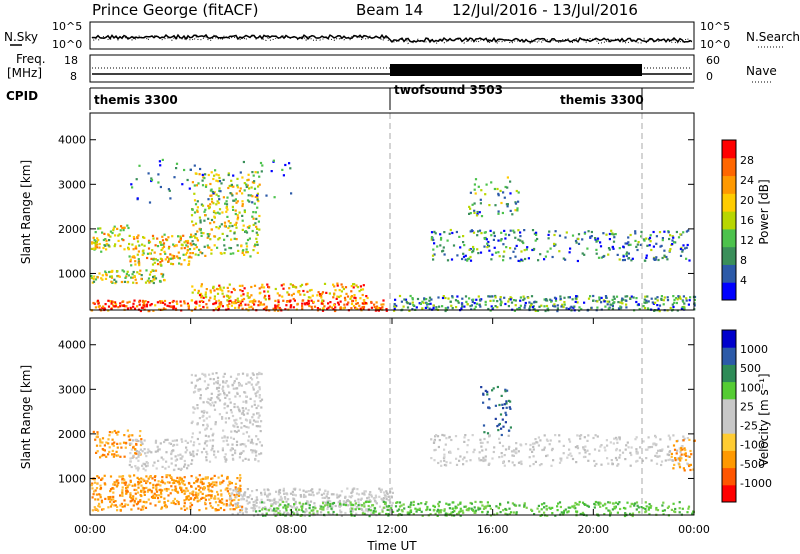 This screenshot has height=554, width=800. What do you see at coordinates (191, 529) in the screenshot?
I see `xtick-1: 04:00` at bounding box center [191, 529].